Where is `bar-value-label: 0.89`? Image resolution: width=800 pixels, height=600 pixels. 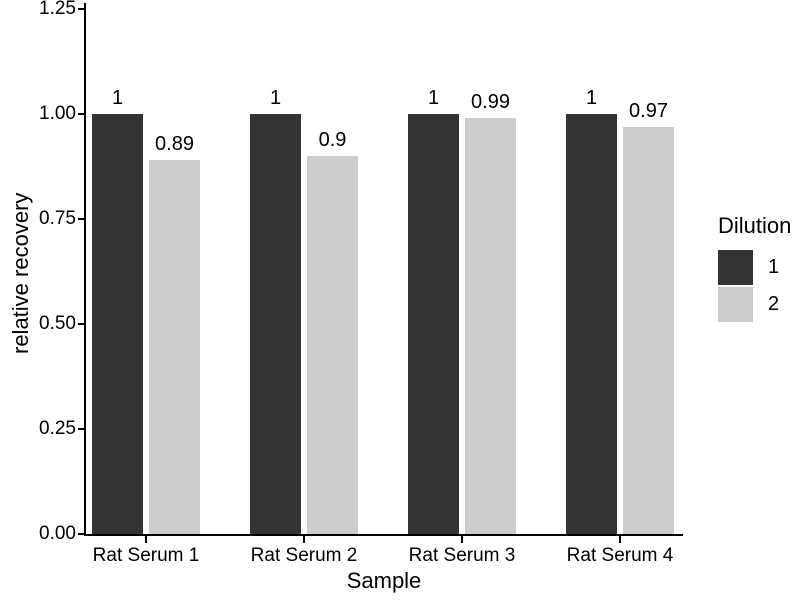
bar-value-label: 0.89 is located at coordinates (174, 144).